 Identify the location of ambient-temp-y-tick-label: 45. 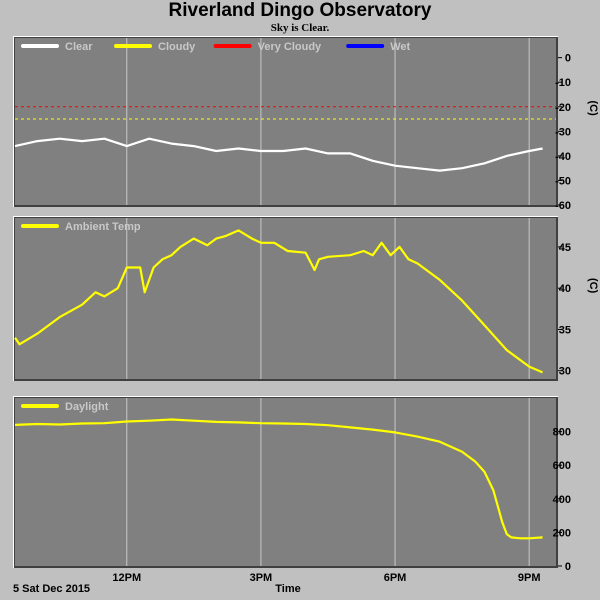
(565, 248).